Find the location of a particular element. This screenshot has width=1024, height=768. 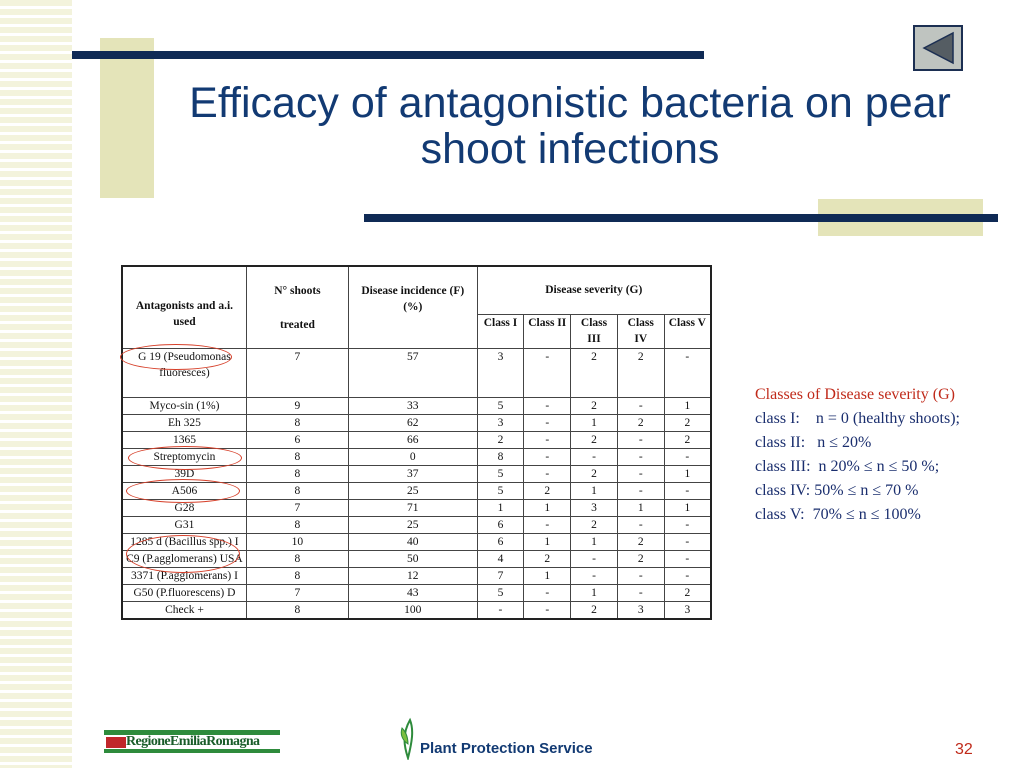

header-n-shoots: N° shoots treated is located at coordinates (297, 307).